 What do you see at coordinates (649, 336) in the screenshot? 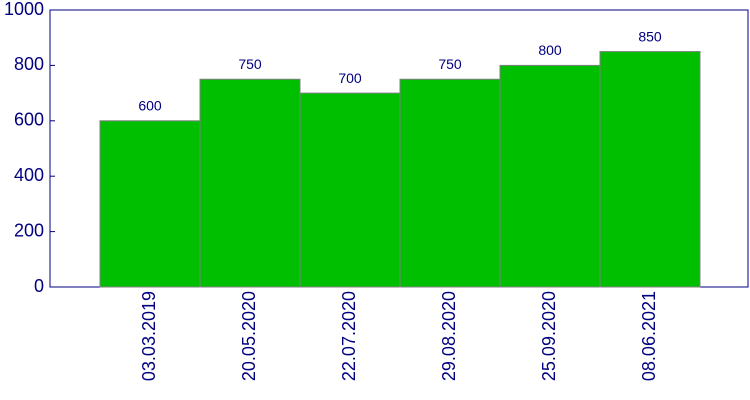
I see `x-tick-label: 08.06.2021` at bounding box center [649, 336].